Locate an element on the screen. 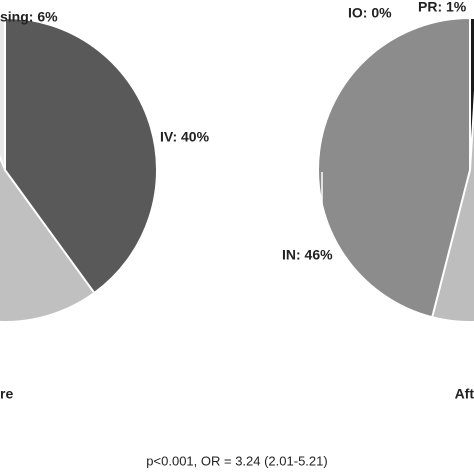 This screenshot has width=474, height=474. pie-title: Aft is located at coordinates (464, 394).